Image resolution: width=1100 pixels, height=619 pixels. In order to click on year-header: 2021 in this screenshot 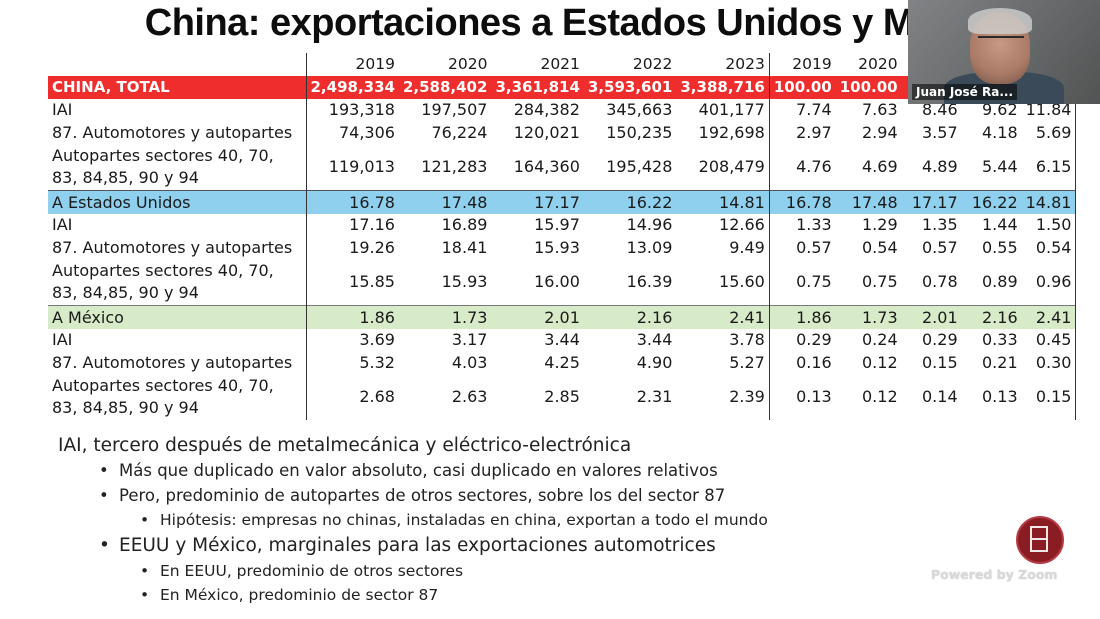, I will do `click(560, 63)`.